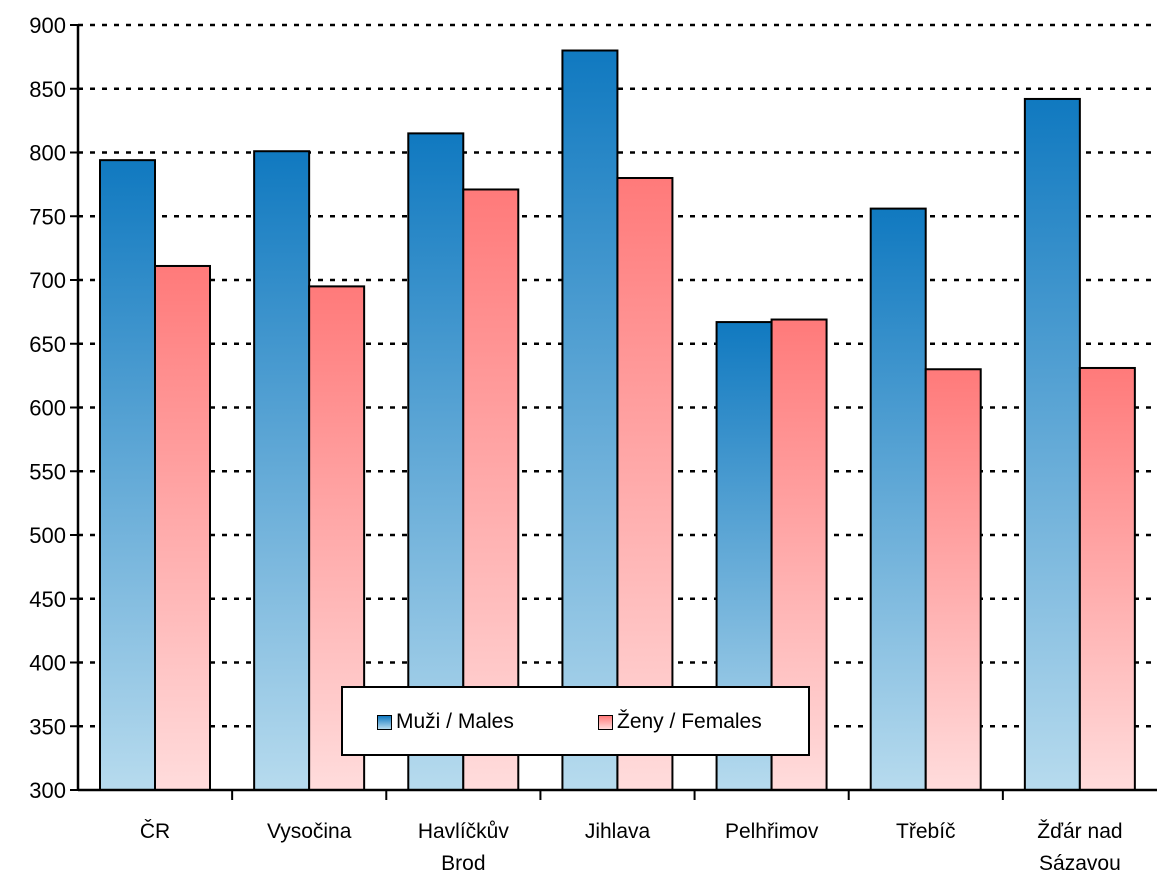 The width and height of the screenshot is (1157, 884). What do you see at coordinates (1079, 831) in the screenshot?
I see `x-tick-label: Žďár nad` at bounding box center [1079, 831].